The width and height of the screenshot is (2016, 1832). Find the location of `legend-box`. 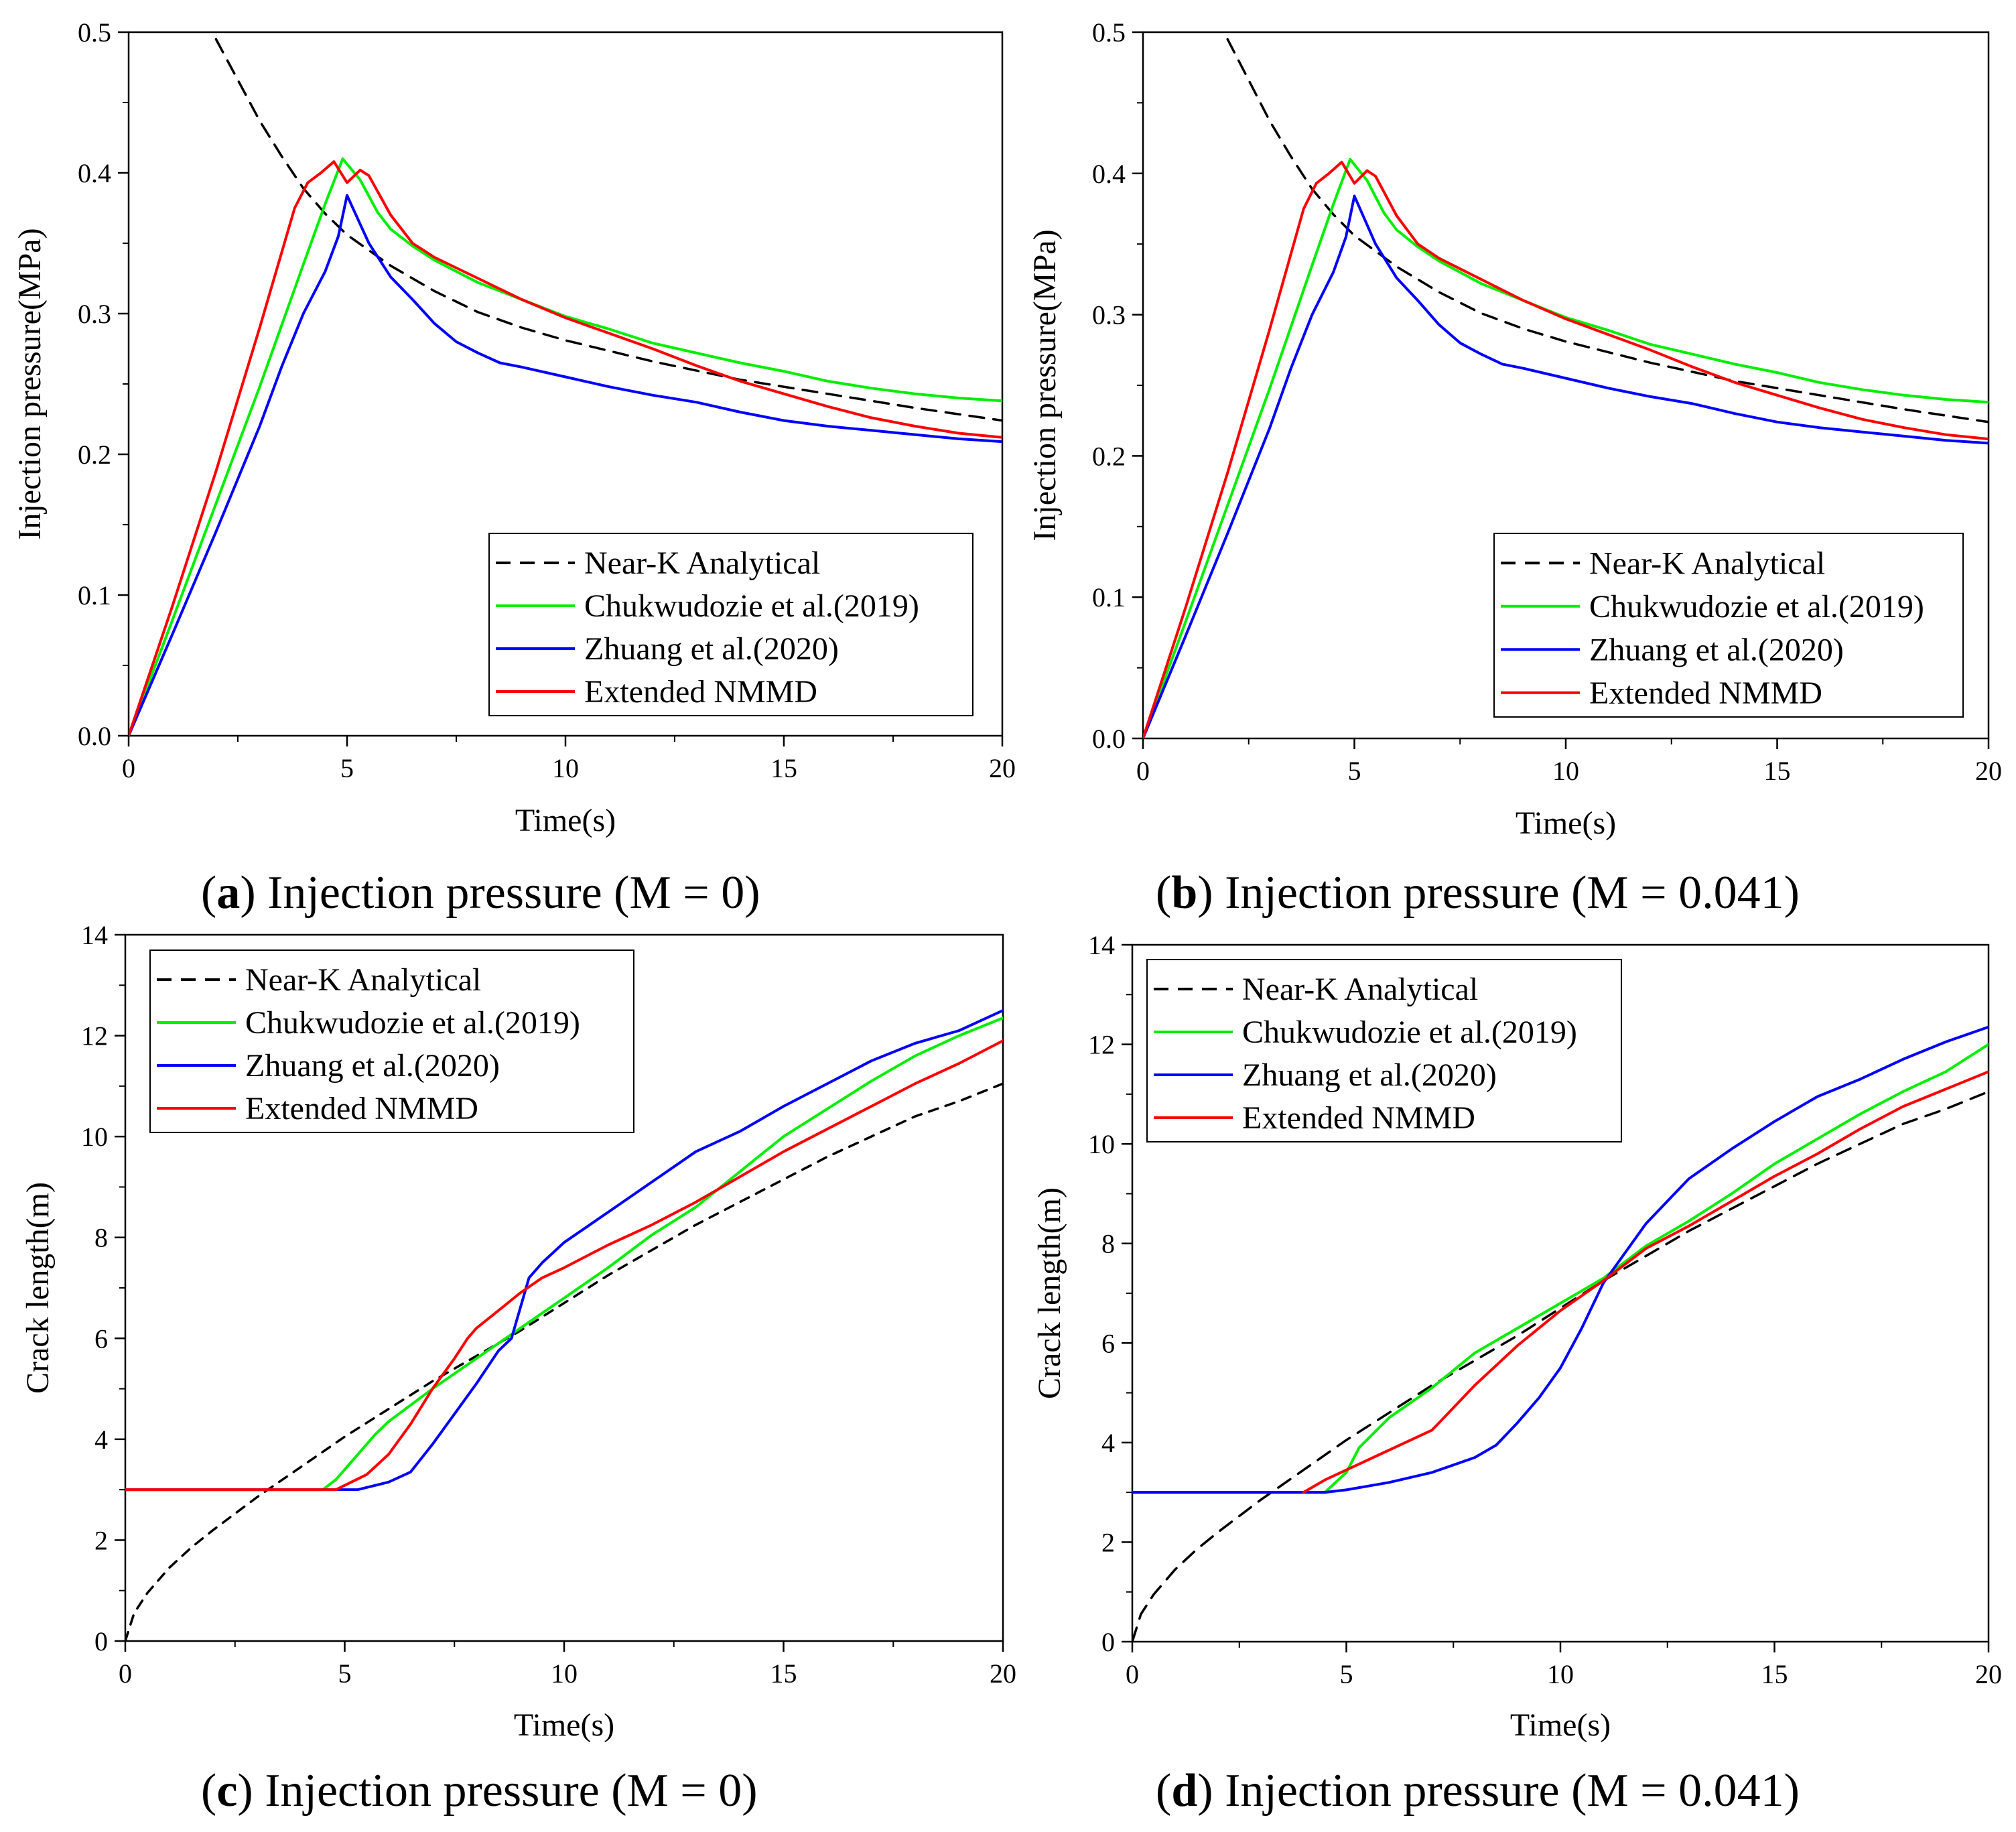

legend-box is located at coordinates (1729, 625).